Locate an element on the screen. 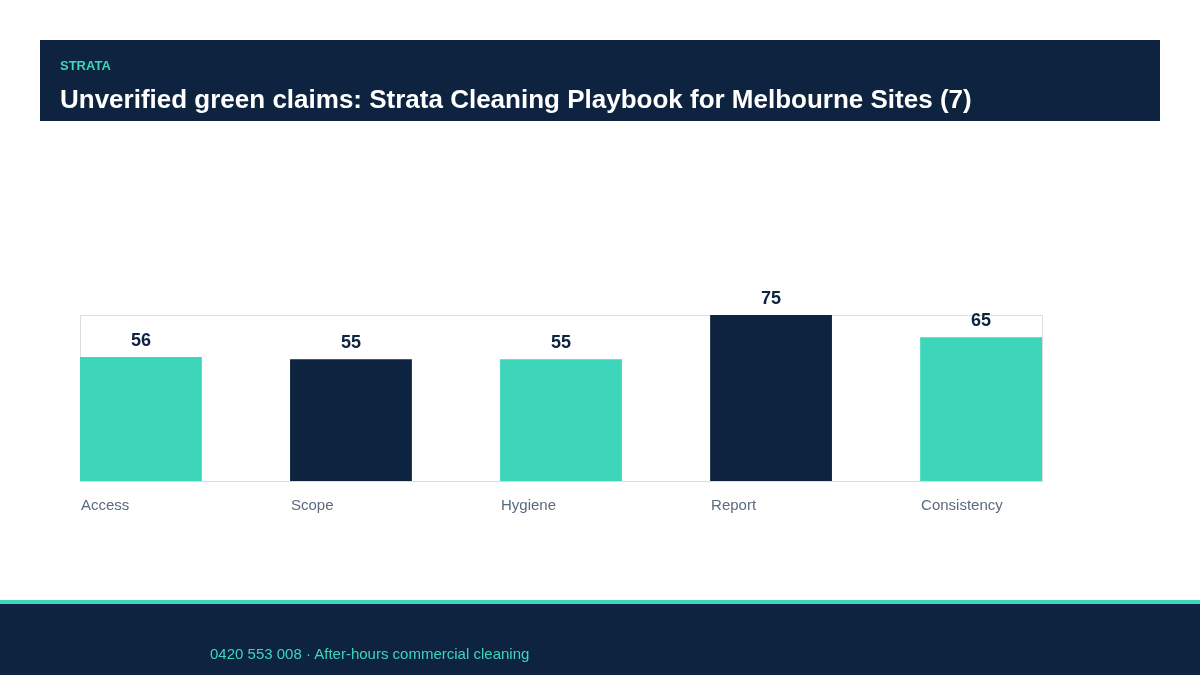  text: 0420 553 008 · After-hours commercial cleaning is located at coordinates (370, 653).